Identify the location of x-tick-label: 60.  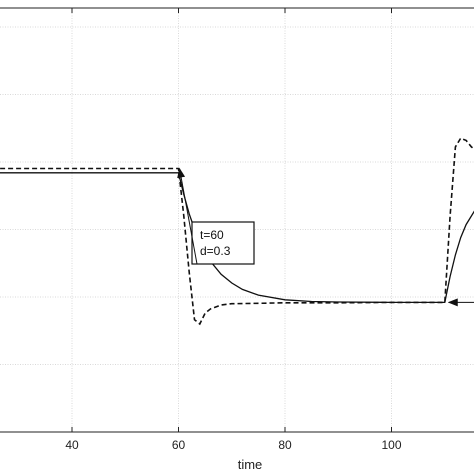
(179, 445).